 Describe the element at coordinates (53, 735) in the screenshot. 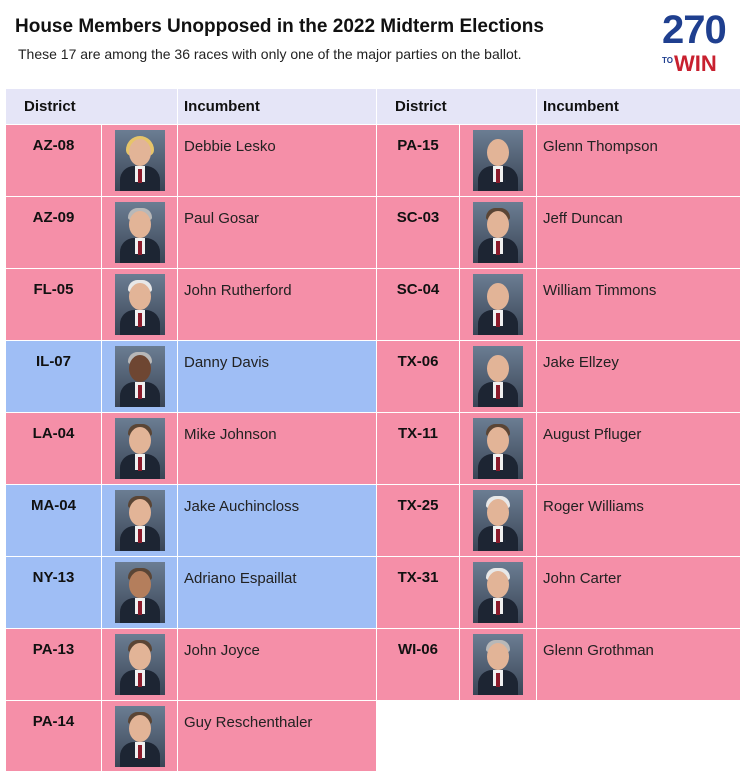

I see `district-cell: PA-14` at that location.